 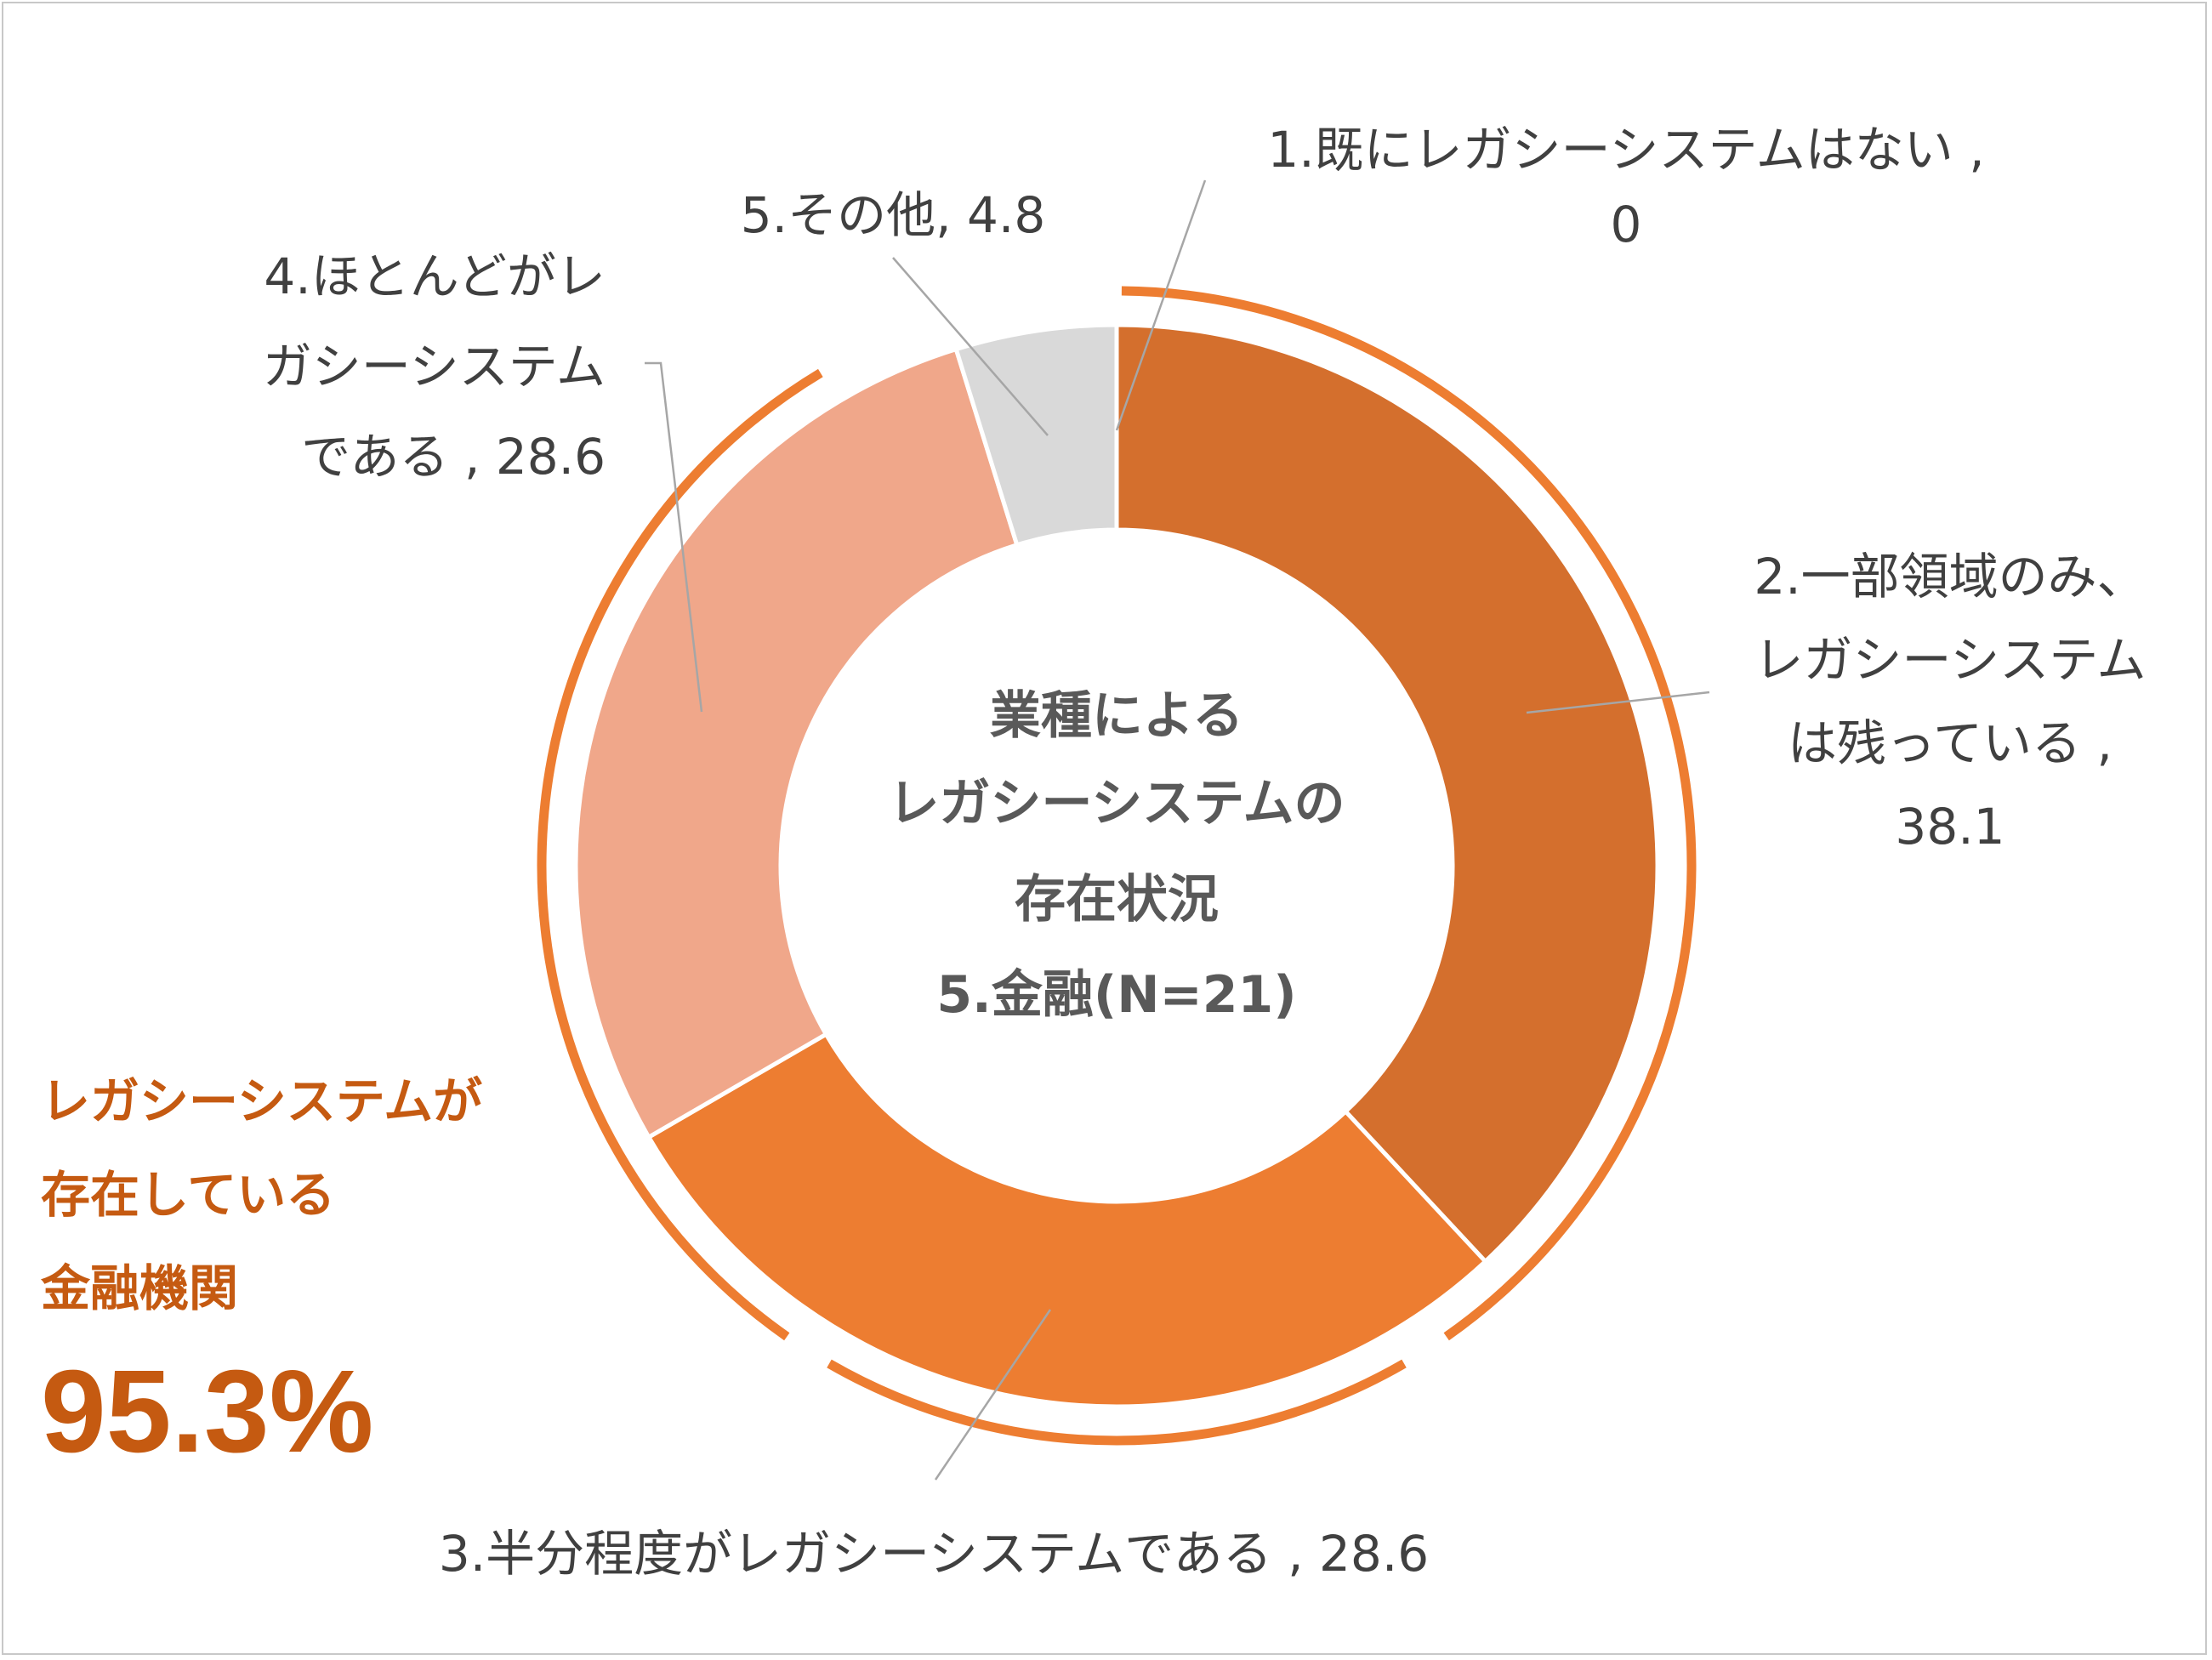 I want to click on note-line-2: 存在している, so click(x=188, y=1195).